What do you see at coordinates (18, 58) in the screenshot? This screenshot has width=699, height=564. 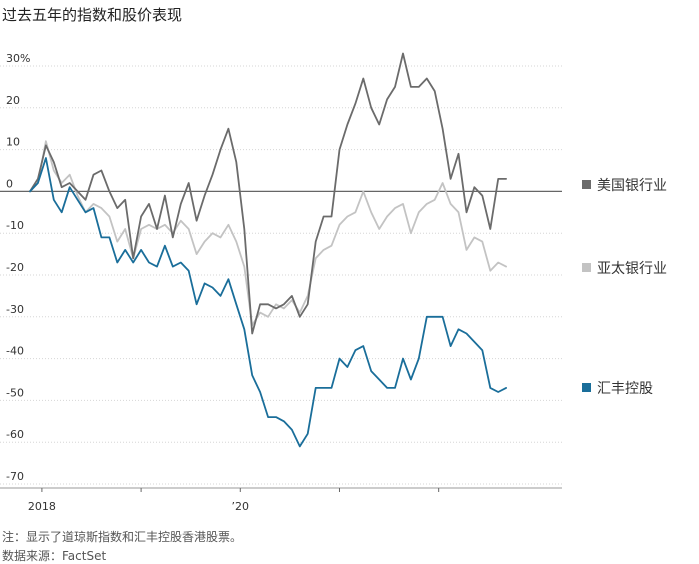 I see `y-tick-label: 30%` at bounding box center [18, 58].